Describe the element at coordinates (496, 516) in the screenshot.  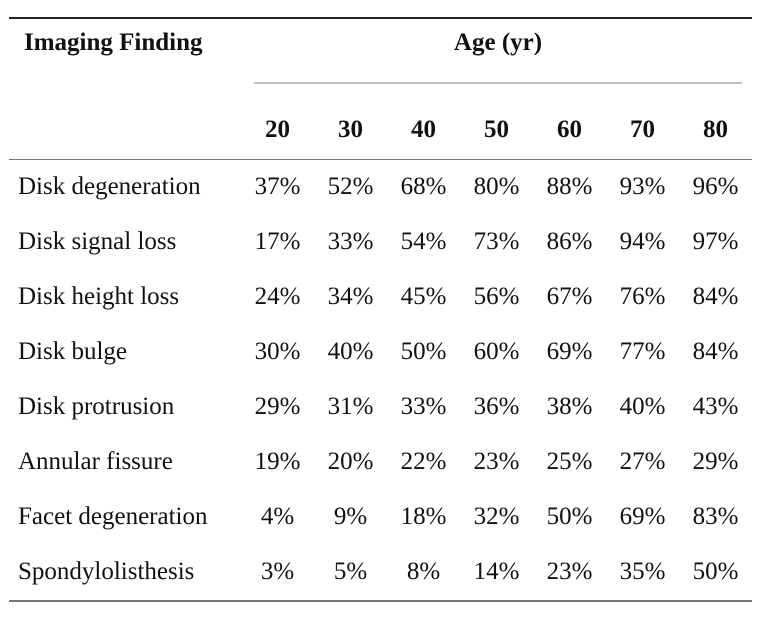
I see `table-cell: 32%` at that location.